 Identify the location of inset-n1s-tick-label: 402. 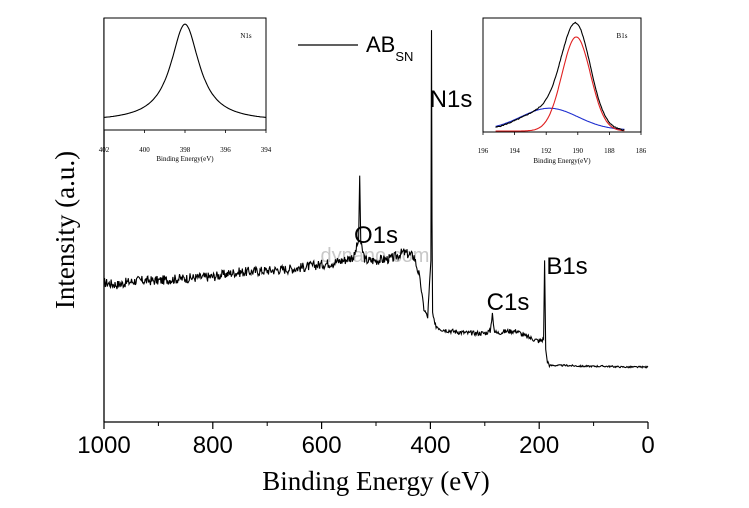
(104, 150).